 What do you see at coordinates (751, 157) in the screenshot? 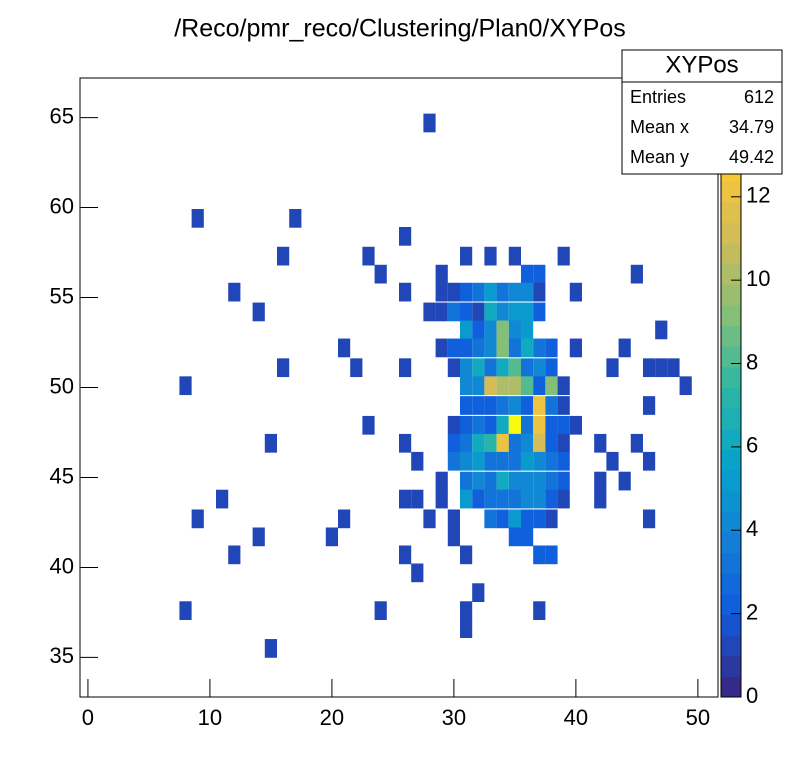
I see `stats-value: 49.42` at bounding box center [751, 157].